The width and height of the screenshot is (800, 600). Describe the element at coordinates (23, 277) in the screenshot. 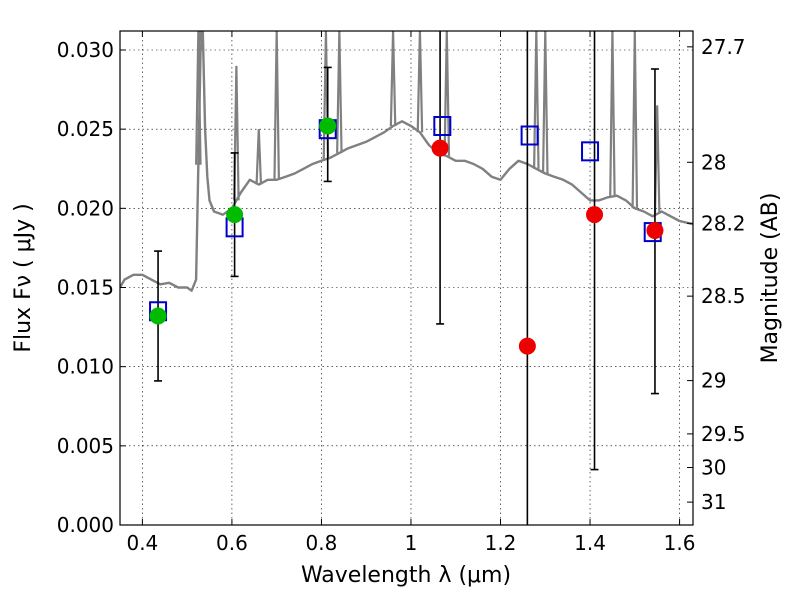

I see `y-axis-label: Flux Fν ( μJy )` at that location.